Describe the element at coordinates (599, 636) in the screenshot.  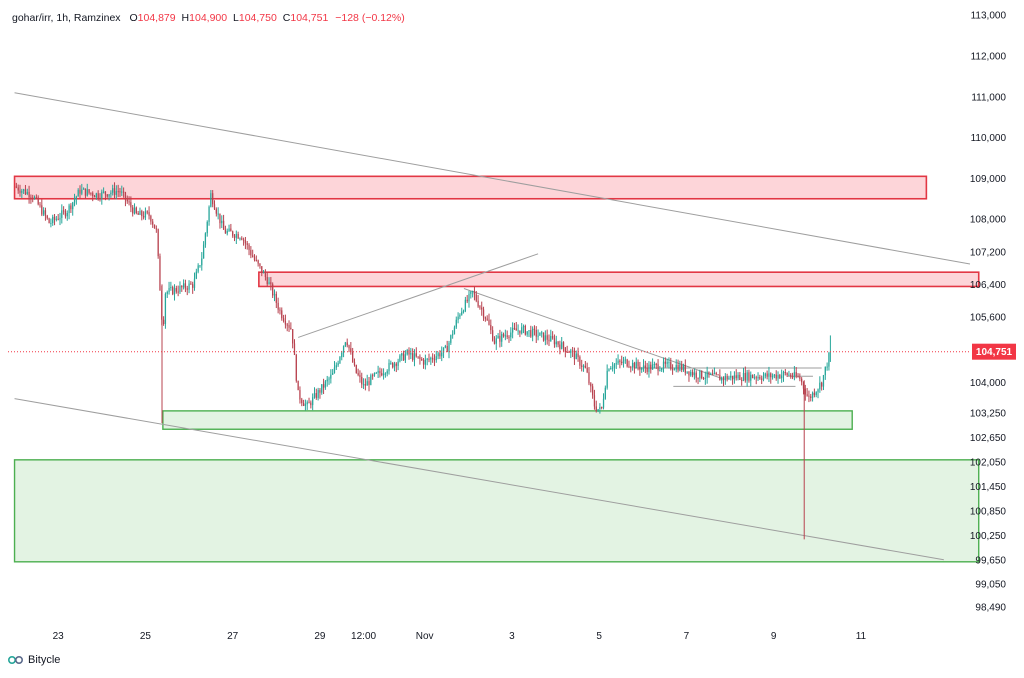
I see `time-tick-label: 5` at that location.